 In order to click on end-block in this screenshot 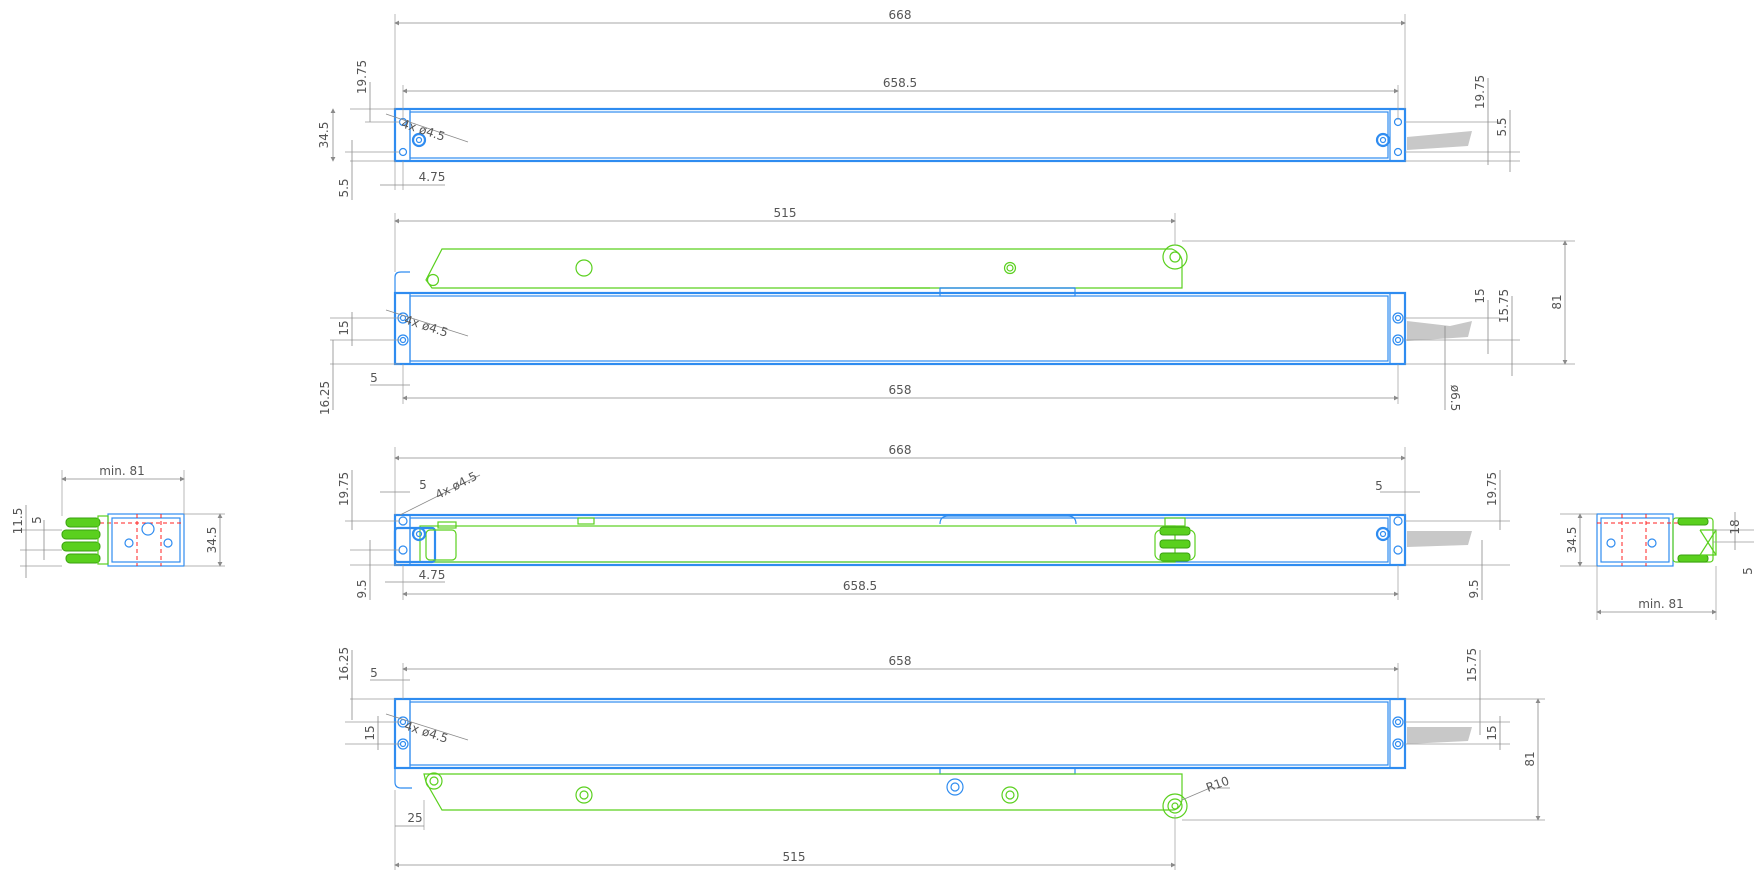, I will do `click(415, 545)`.